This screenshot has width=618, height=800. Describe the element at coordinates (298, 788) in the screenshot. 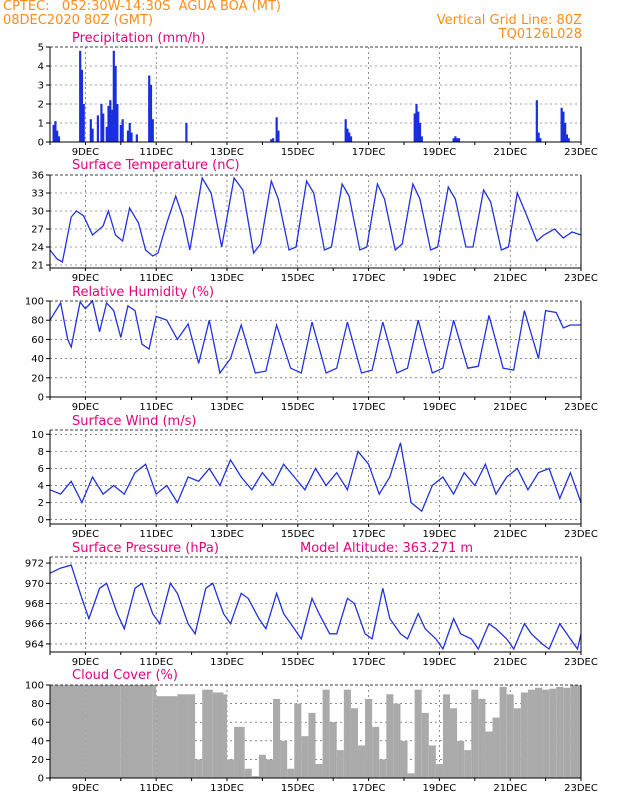

I see `cloud-date-label: 15DEC` at that location.